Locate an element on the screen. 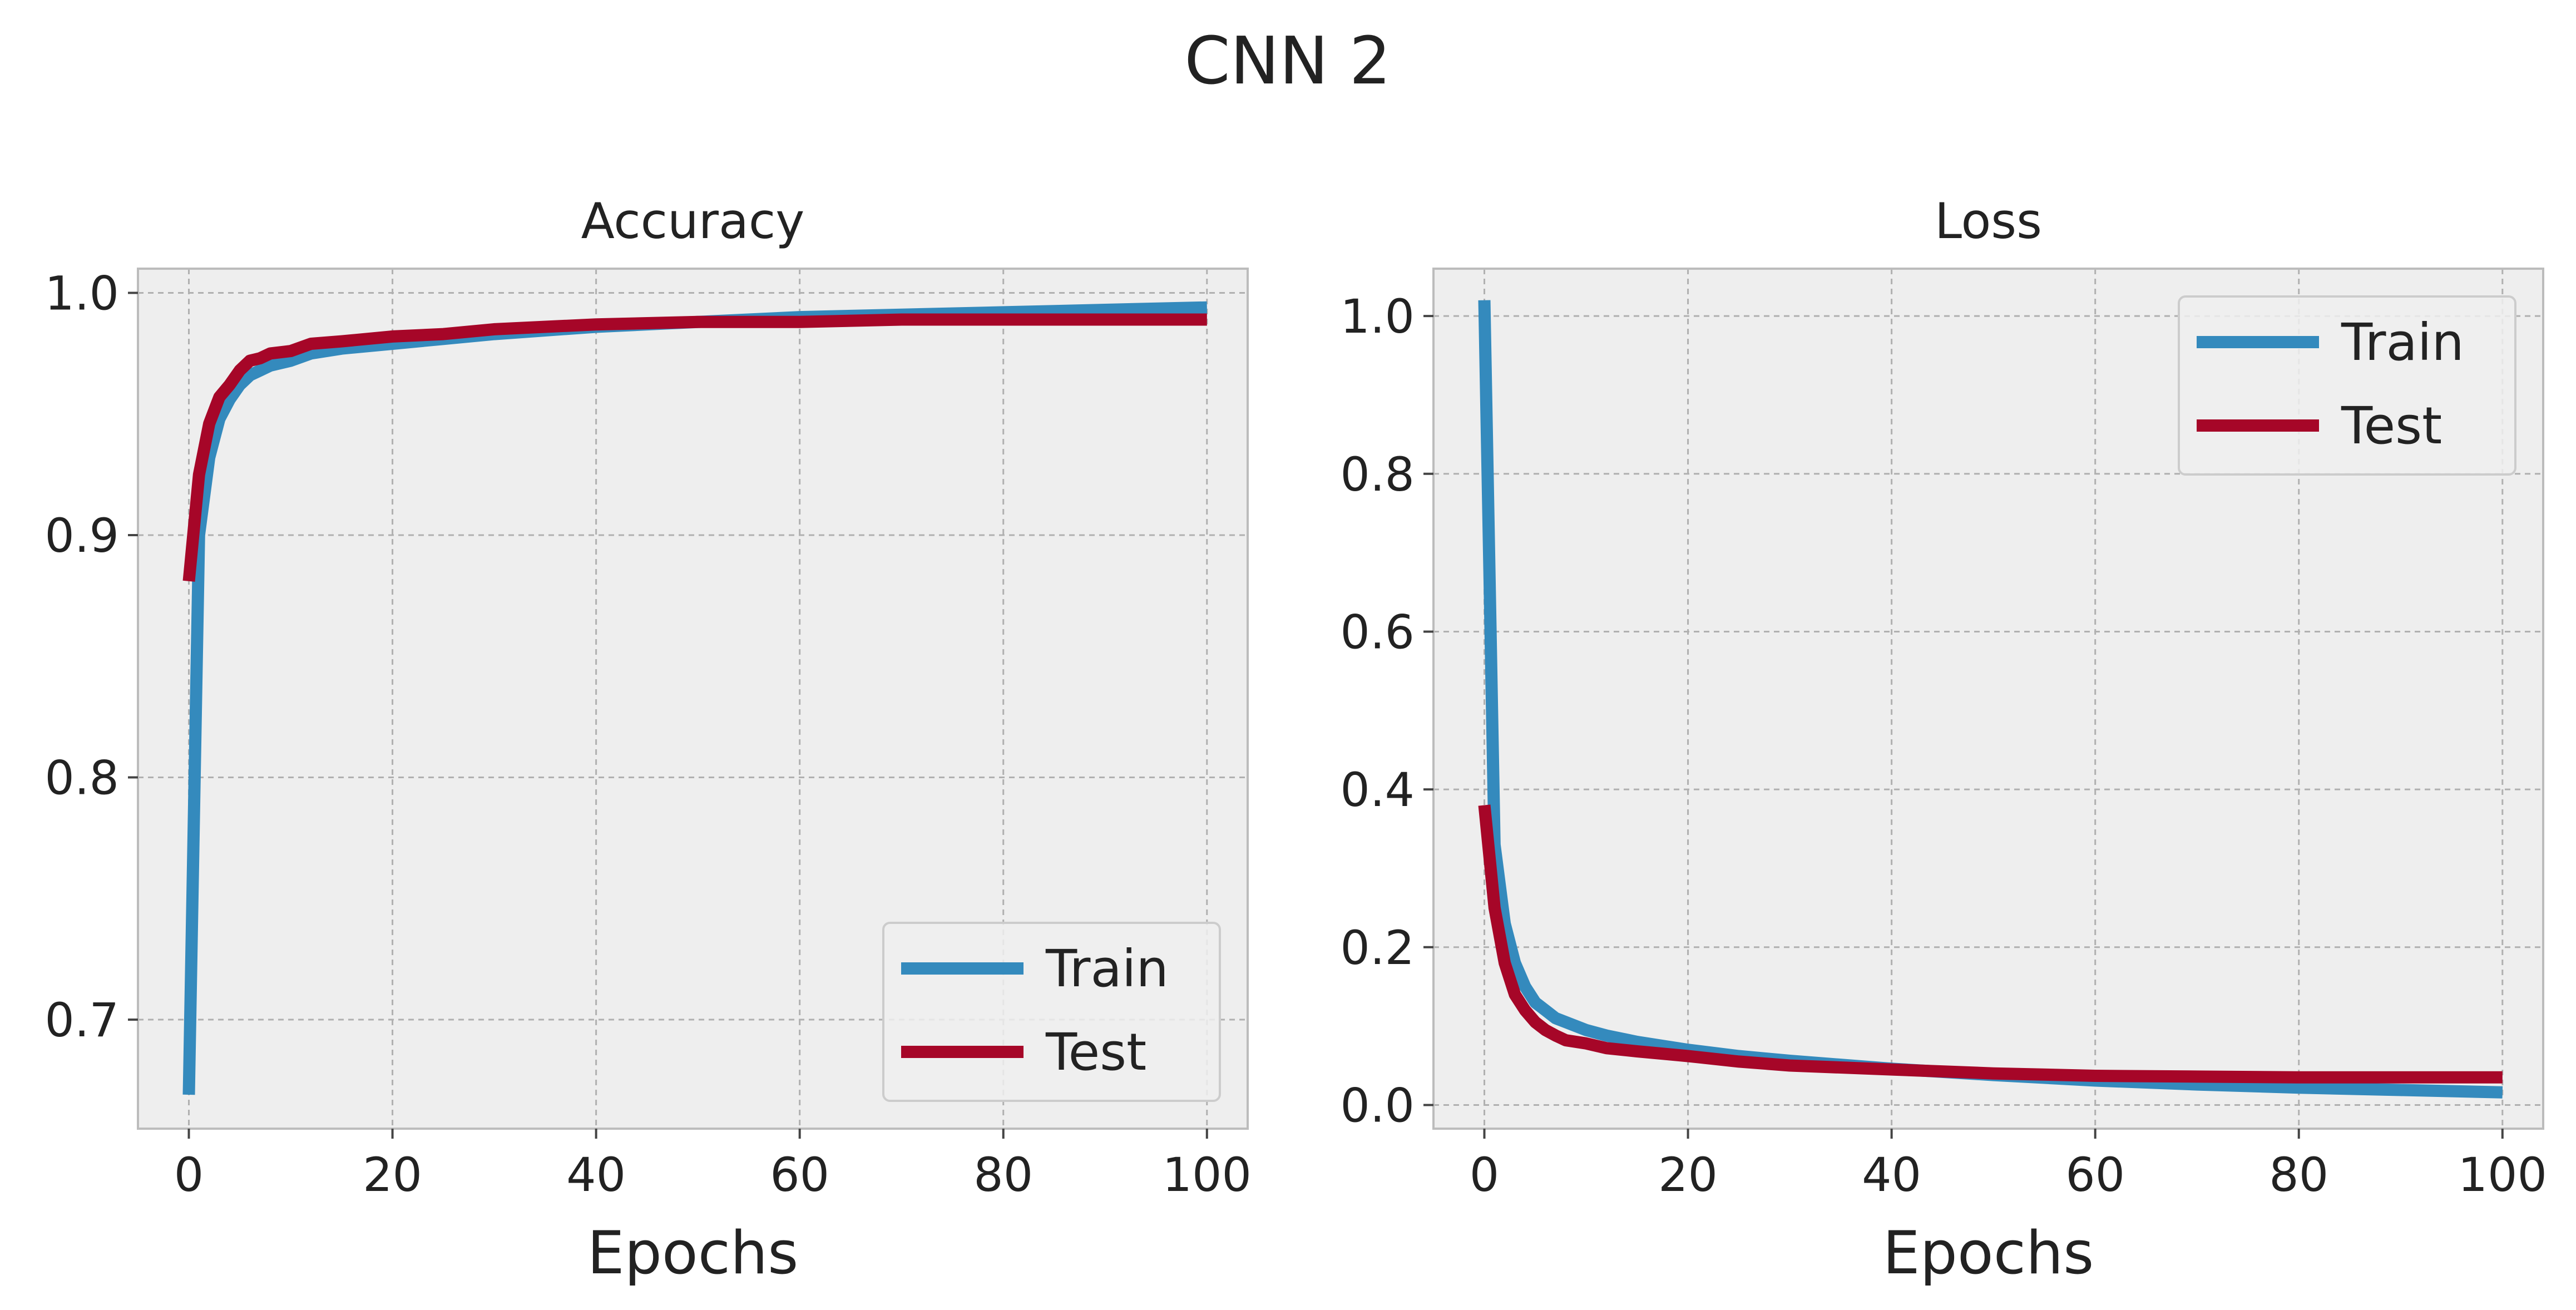 The height and width of the screenshot is (1310, 2576). accuracy-xtick-label-3: 60 is located at coordinates (800, 1175).